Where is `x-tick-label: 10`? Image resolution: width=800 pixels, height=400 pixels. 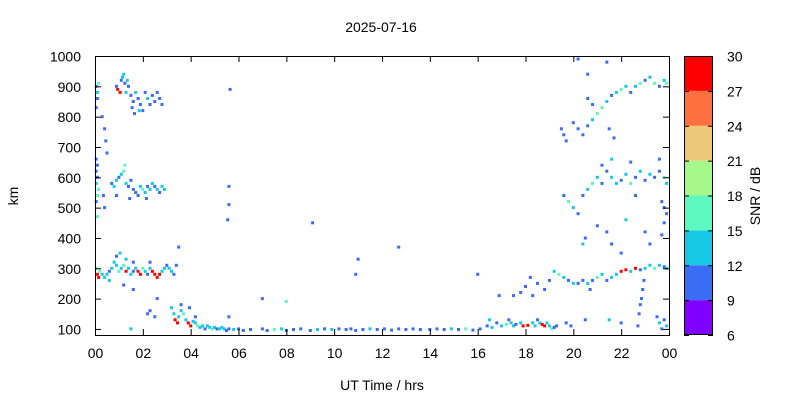 x-tick-label: 10 is located at coordinates (335, 353).